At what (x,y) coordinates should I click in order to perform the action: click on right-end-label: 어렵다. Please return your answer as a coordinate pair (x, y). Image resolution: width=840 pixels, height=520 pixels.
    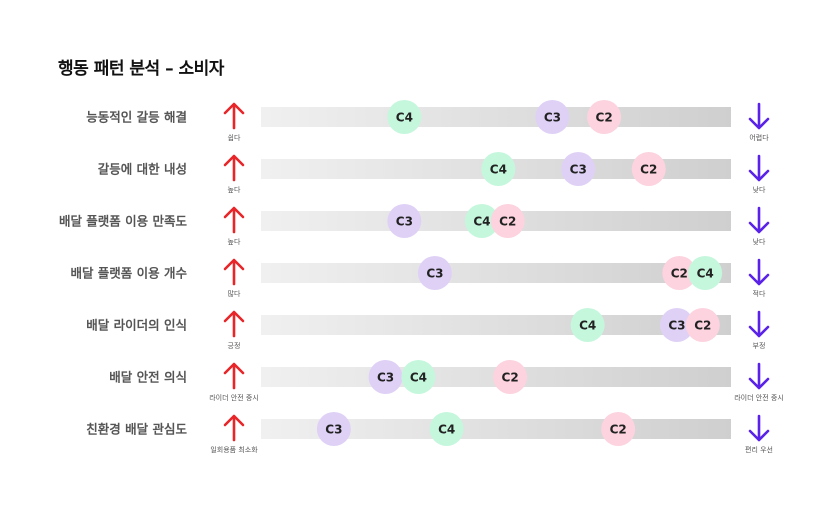
    Looking at the image, I should click on (759, 137).